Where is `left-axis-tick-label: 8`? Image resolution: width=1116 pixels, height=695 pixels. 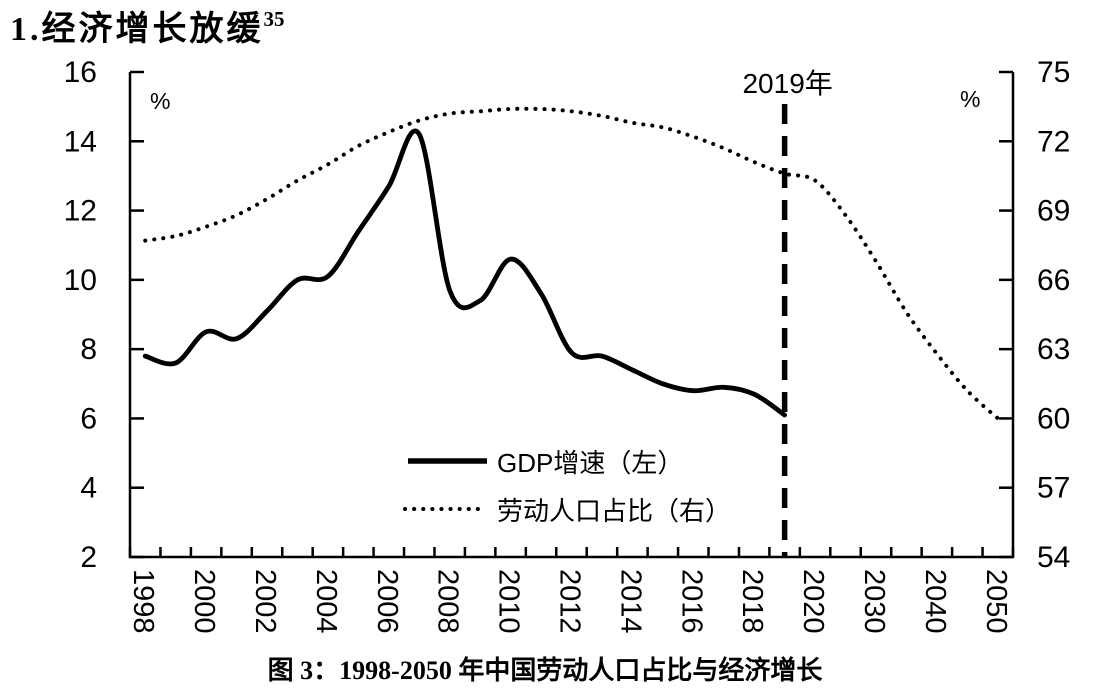
left-axis-tick-label: 8 is located at coordinates (88, 349).